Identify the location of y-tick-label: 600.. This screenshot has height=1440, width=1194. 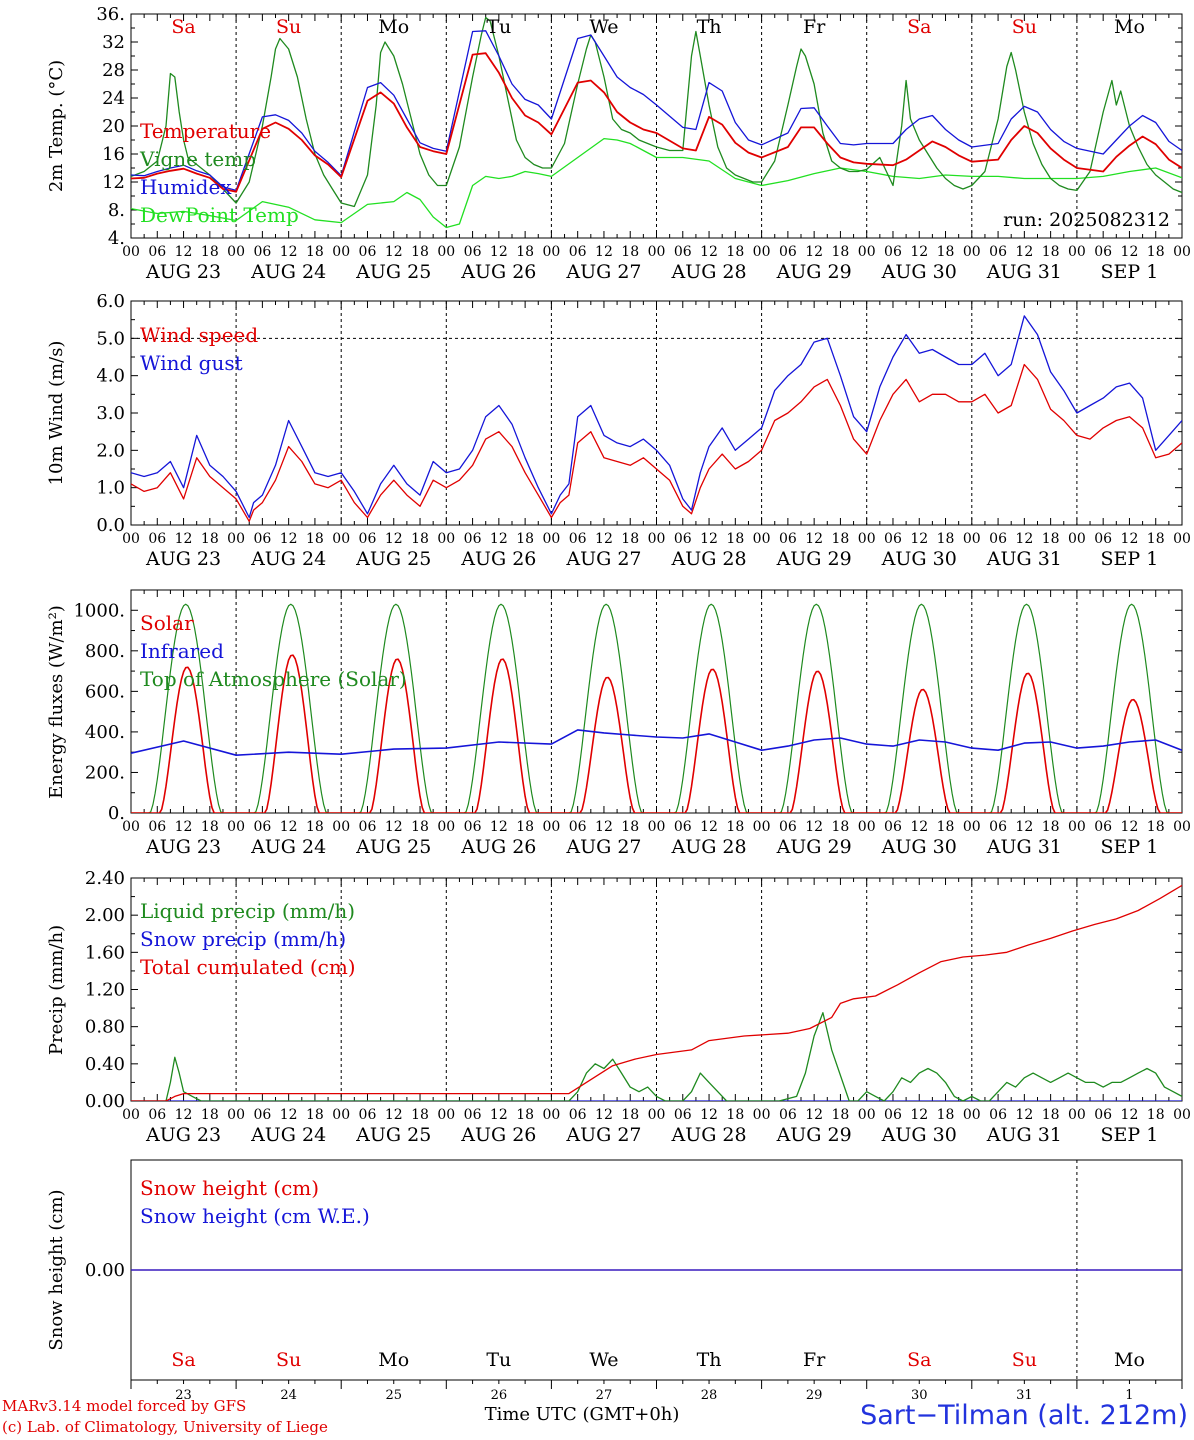
(105, 691).